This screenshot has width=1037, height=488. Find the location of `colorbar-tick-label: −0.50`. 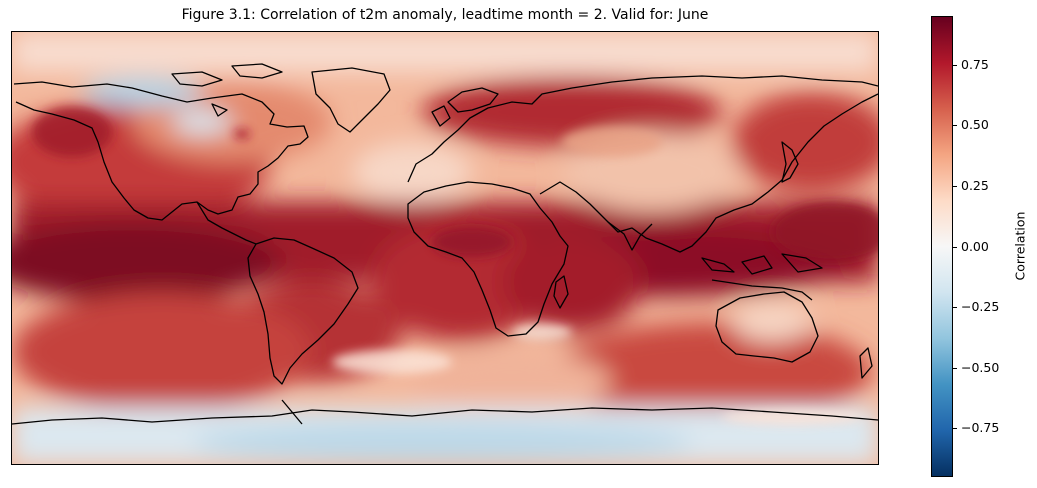

colorbar-tick-label: −0.50 is located at coordinates (980, 367).